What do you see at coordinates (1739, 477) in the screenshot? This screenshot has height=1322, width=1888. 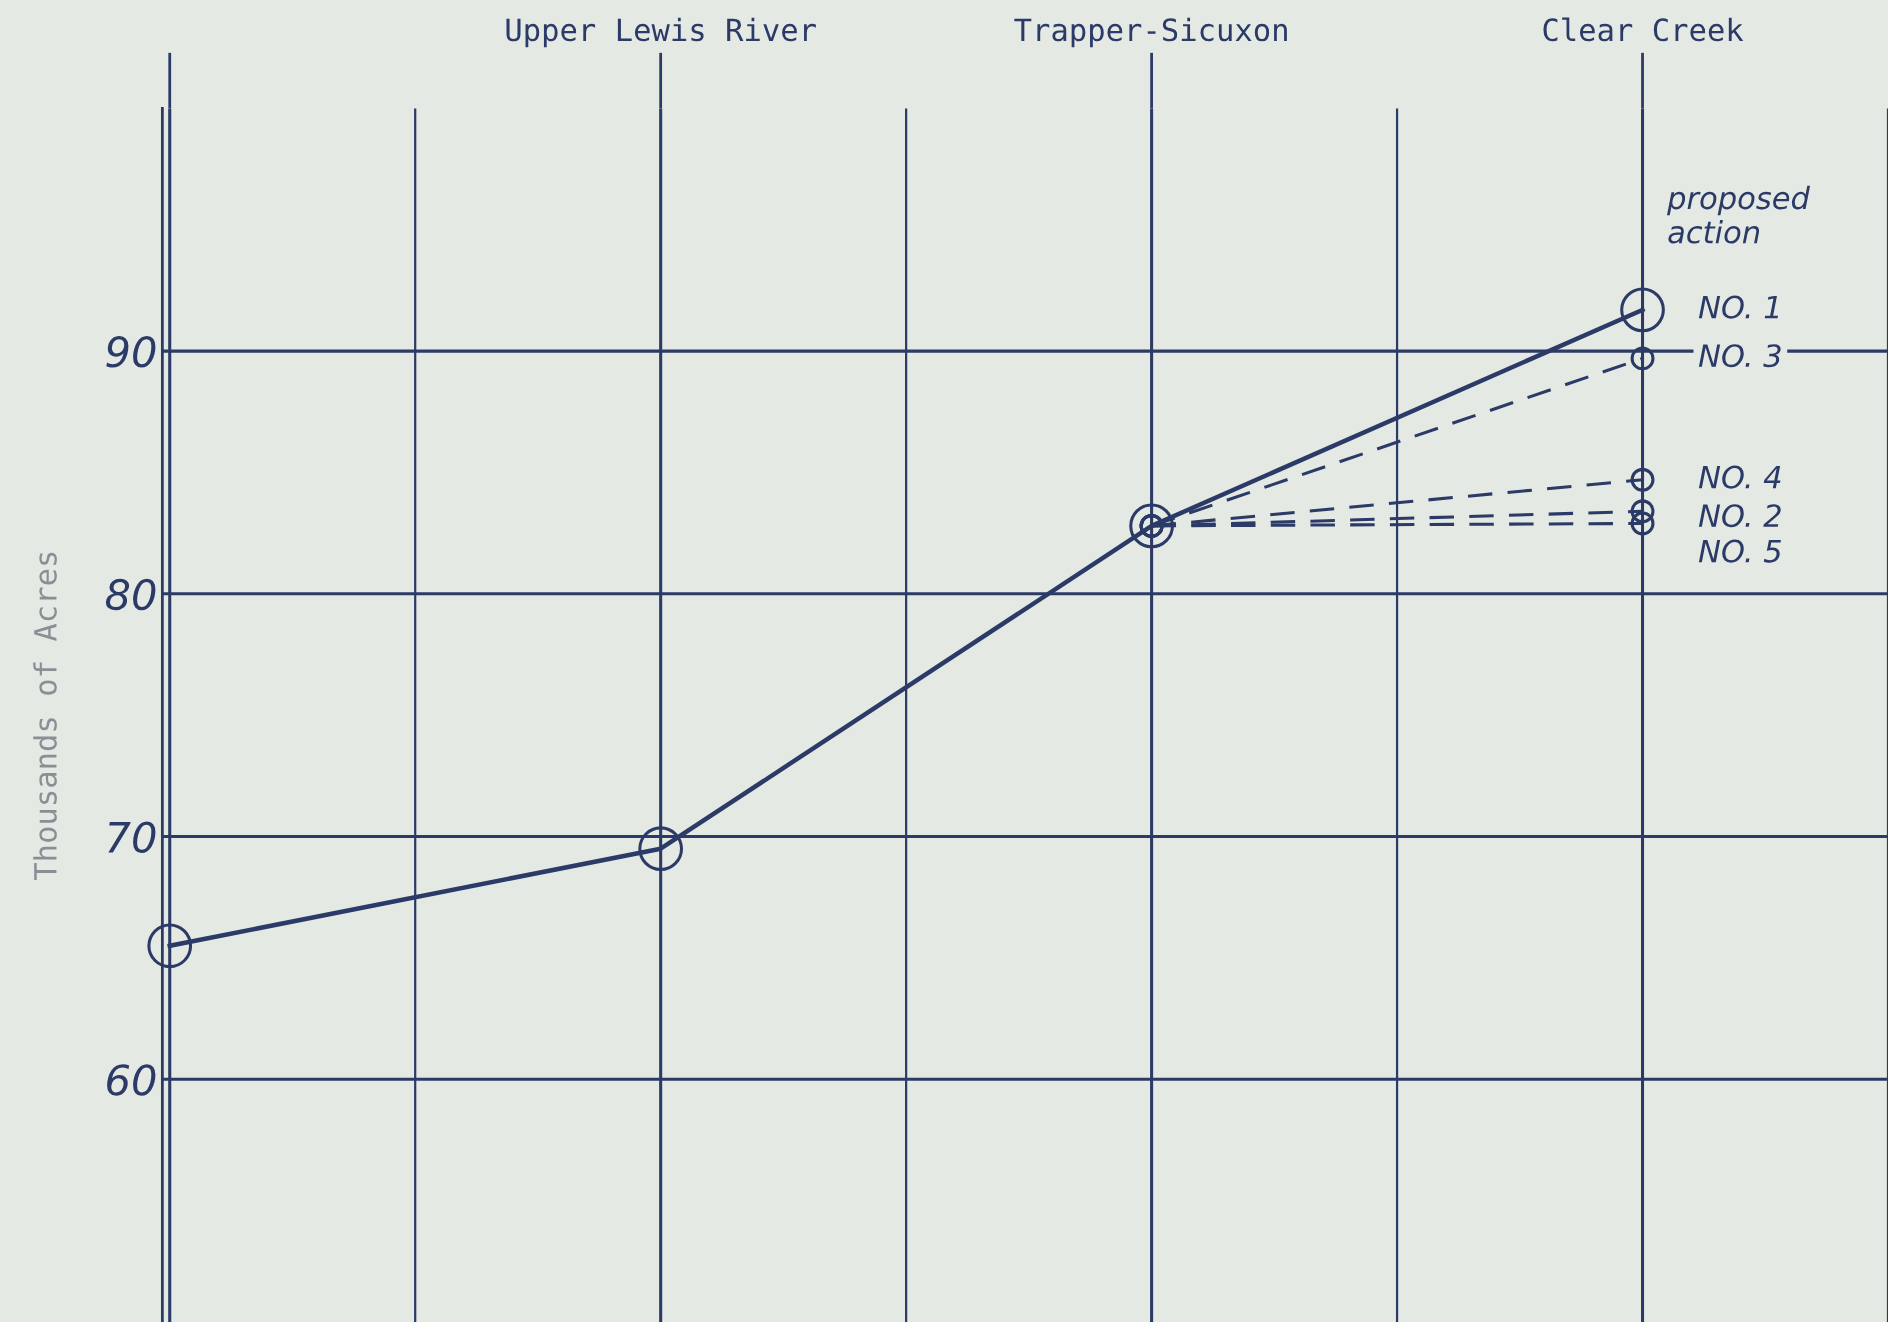 I see `series-label: NO. 4` at bounding box center [1739, 477].